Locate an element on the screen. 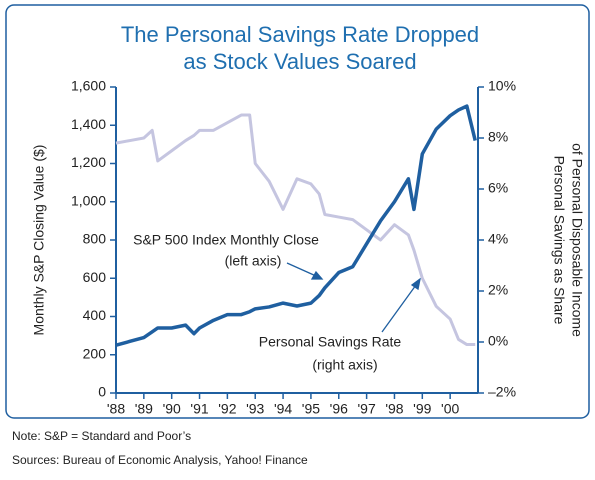 The width and height of the screenshot is (595, 480). arrows is located at coordinates (353, 297).